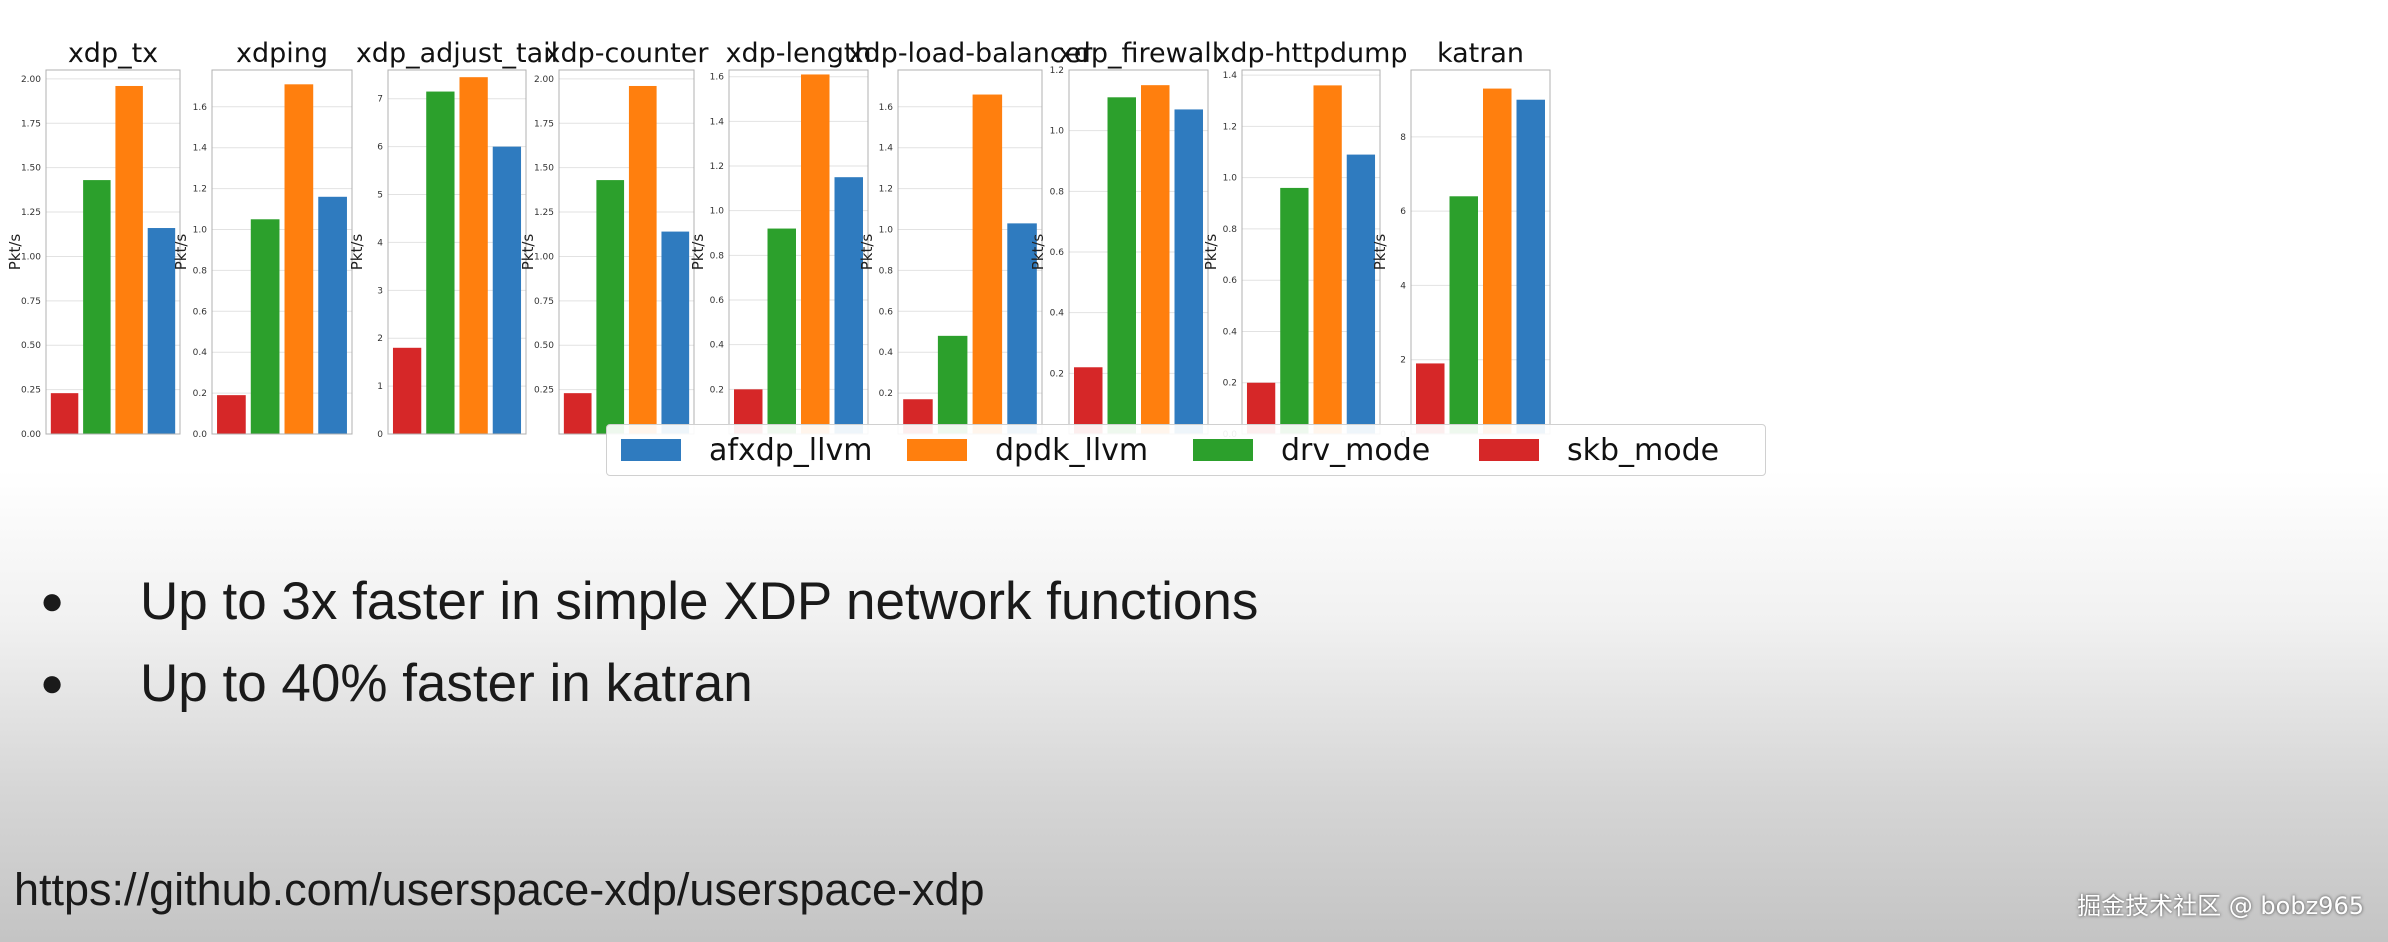 This screenshot has width=2388, height=942. I want to click on y-tick-label: 7, so click(380, 100).